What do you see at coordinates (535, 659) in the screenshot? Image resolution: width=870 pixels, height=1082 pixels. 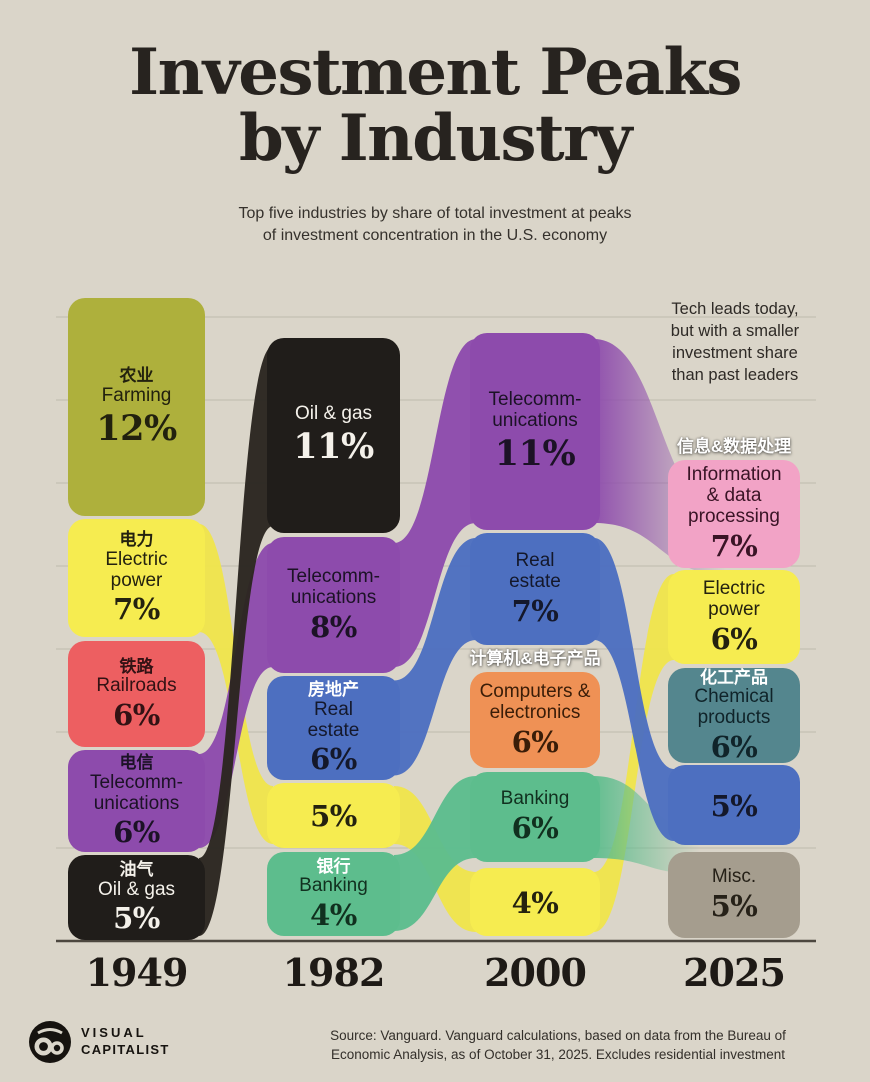 I see `cn-label: 计算机&电子产品` at bounding box center [535, 659].